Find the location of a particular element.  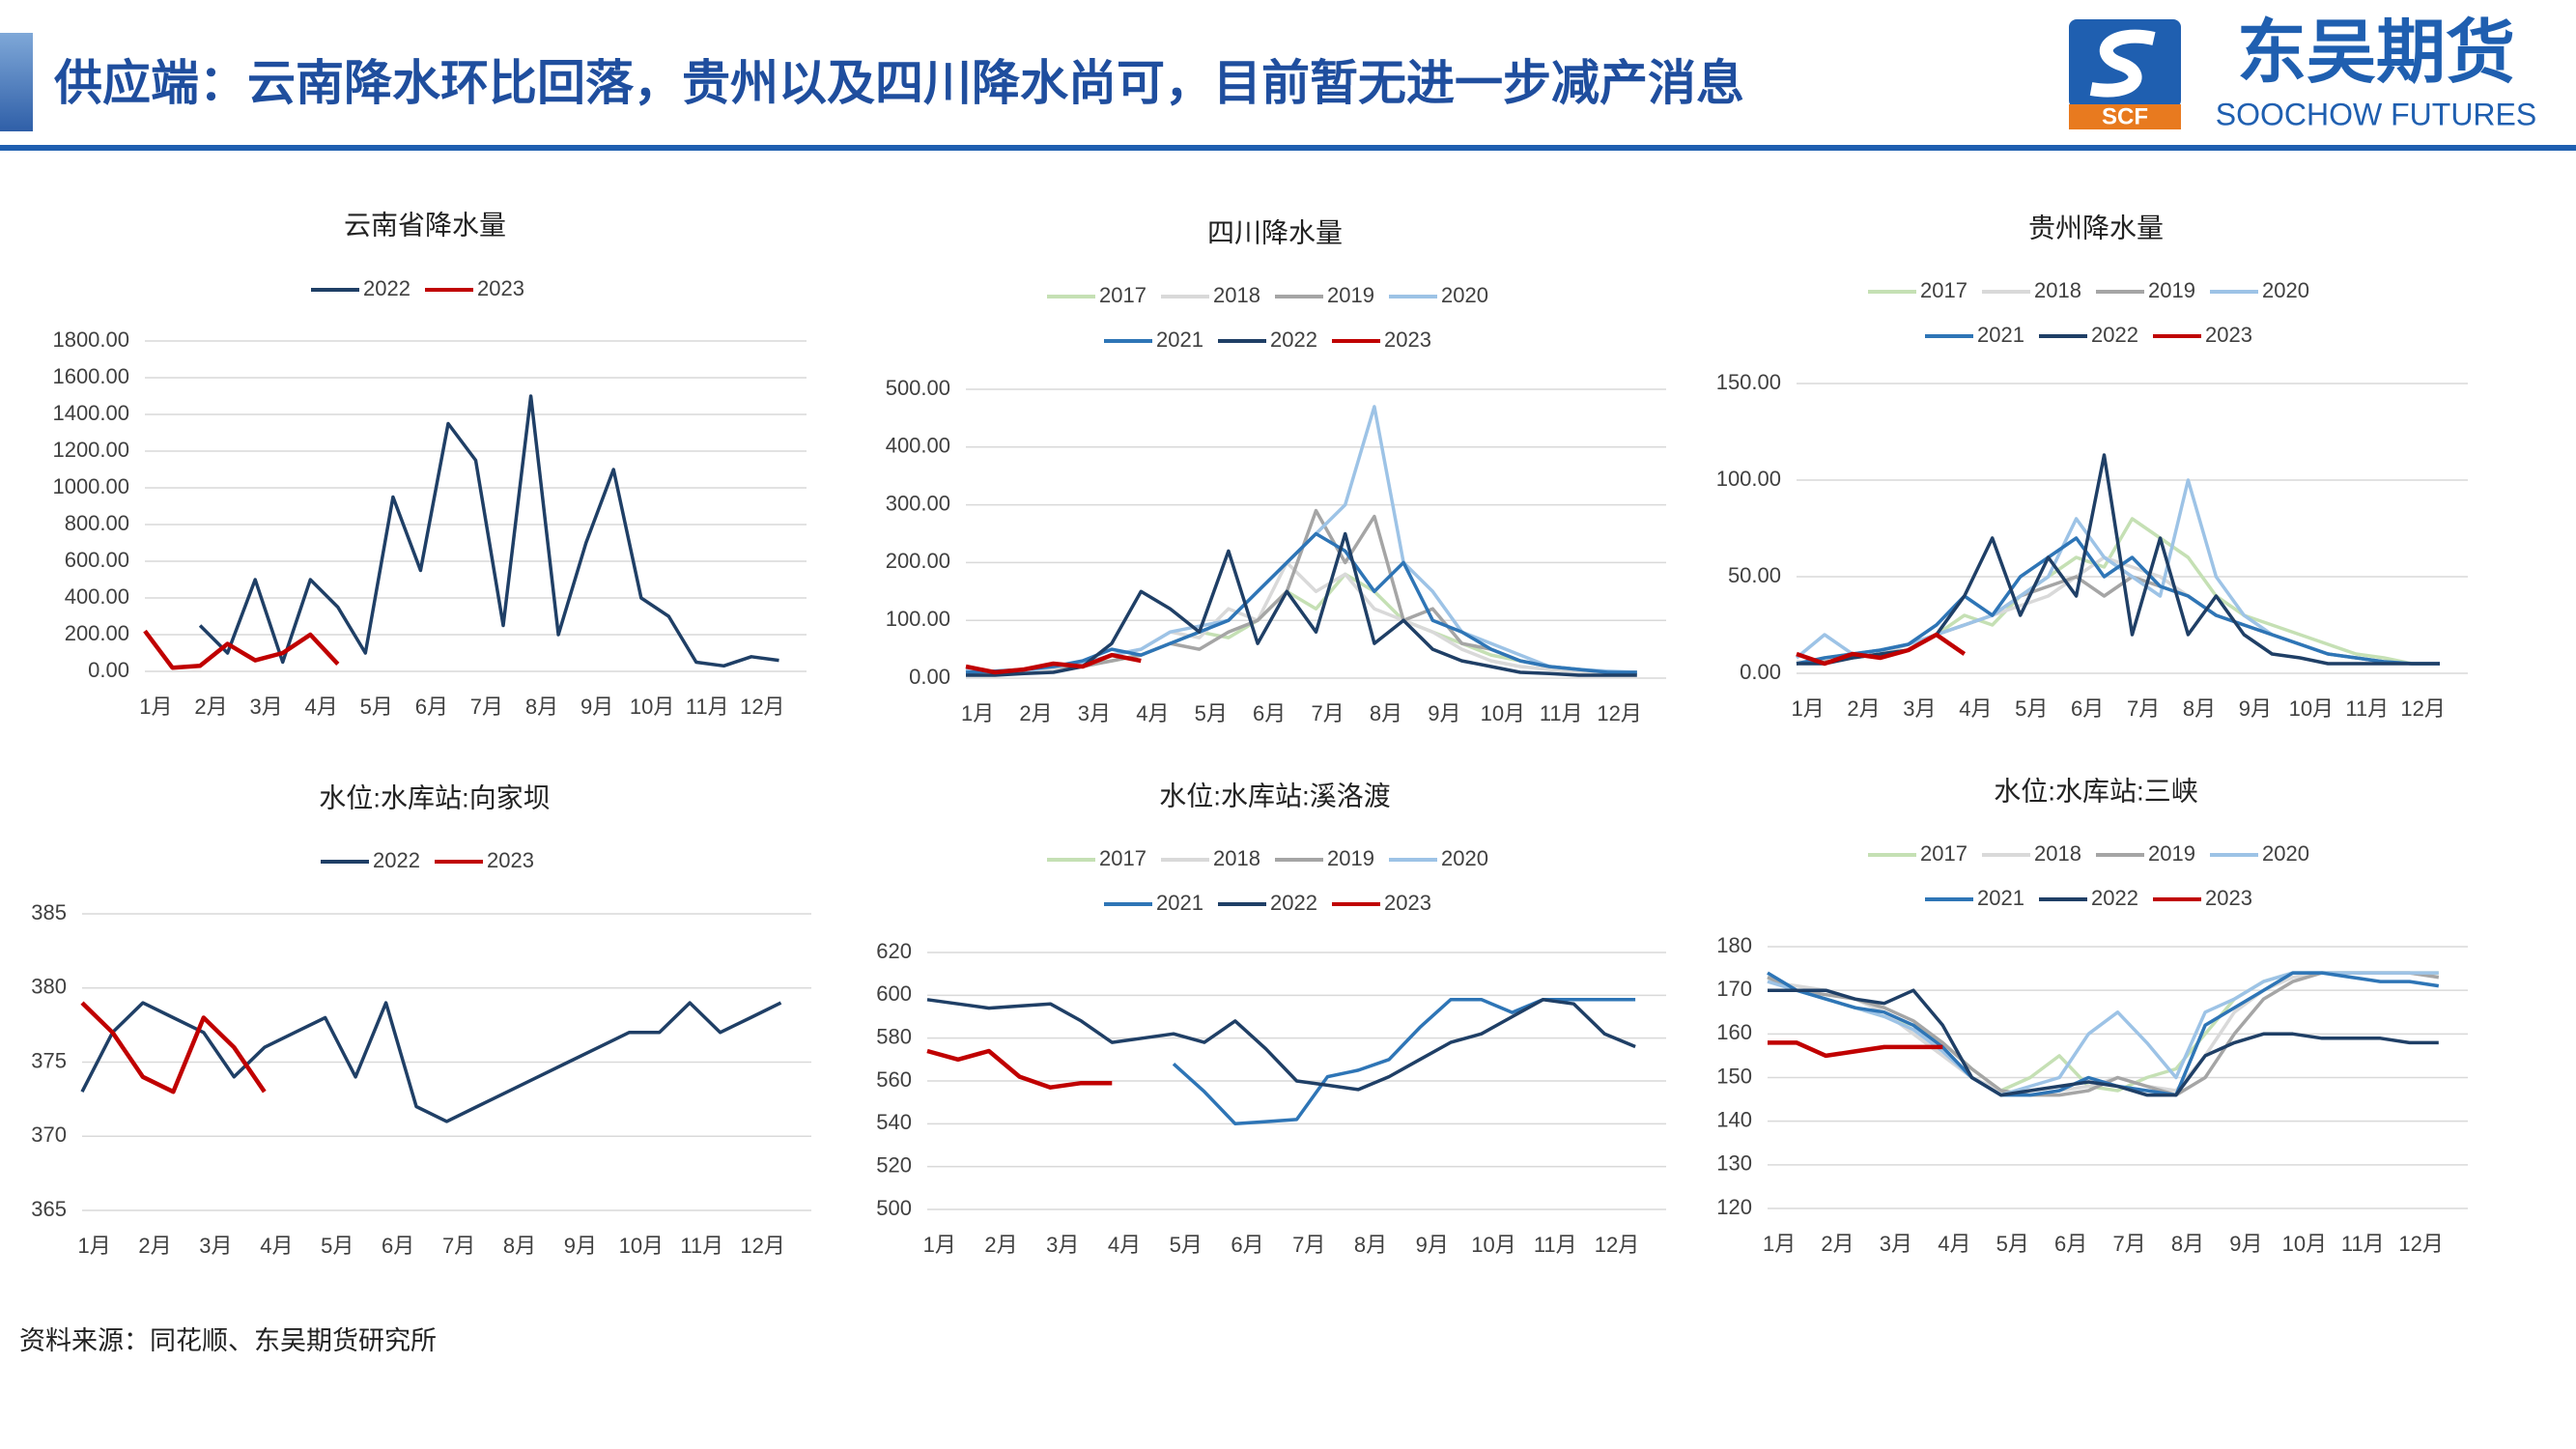

source-note: 资料来源：同花顺、东吴期货研究所 is located at coordinates (228, 1340).